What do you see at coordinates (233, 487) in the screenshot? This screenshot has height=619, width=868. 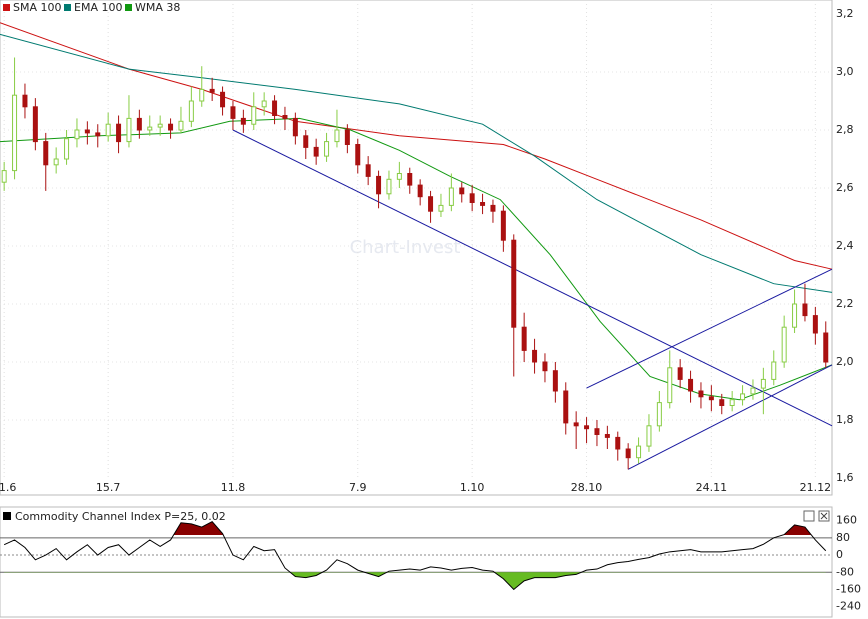 I see `x-tick-label: 11.8` at bounding box center [233, 487].